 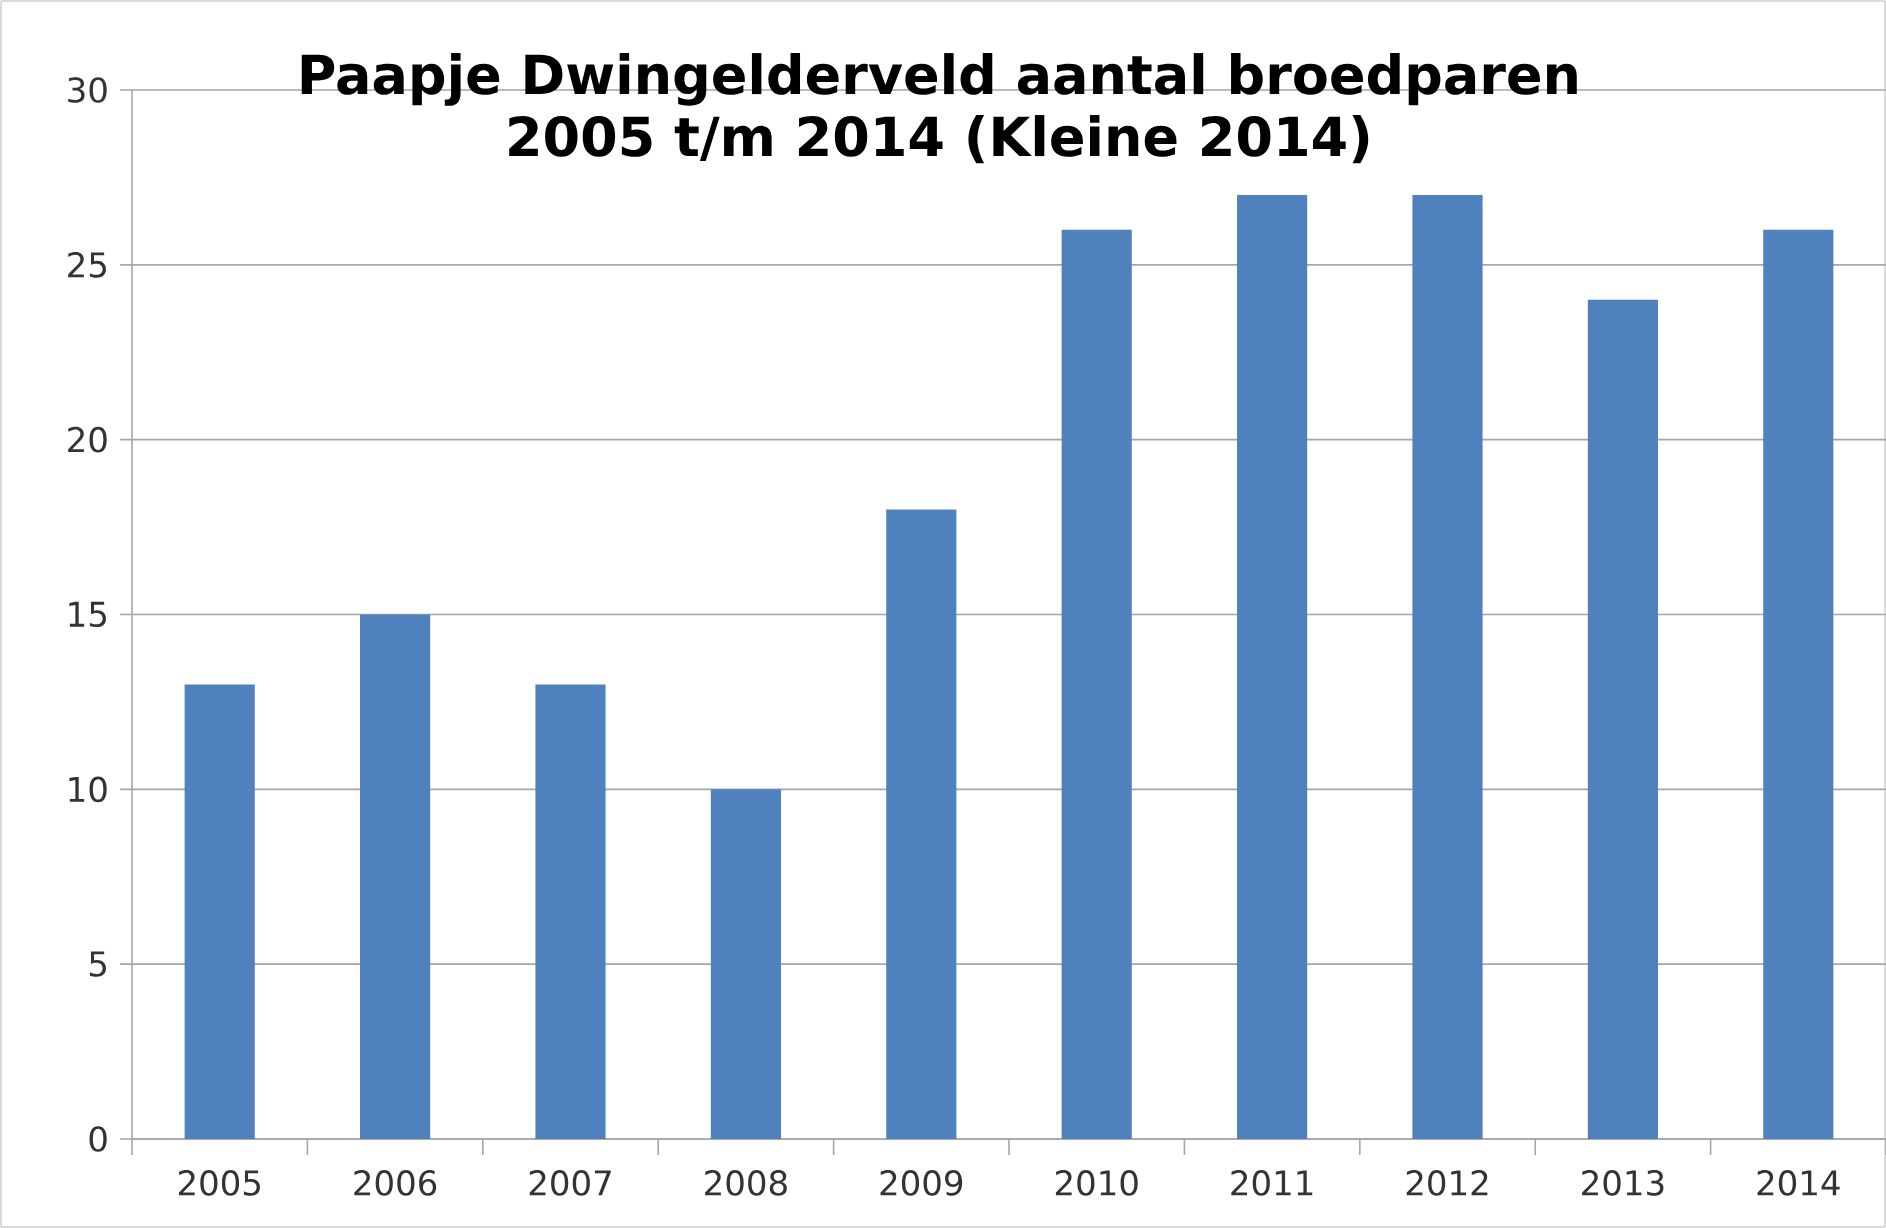 I want to click on y-tick-label: 15, so click(x=87, y=614).